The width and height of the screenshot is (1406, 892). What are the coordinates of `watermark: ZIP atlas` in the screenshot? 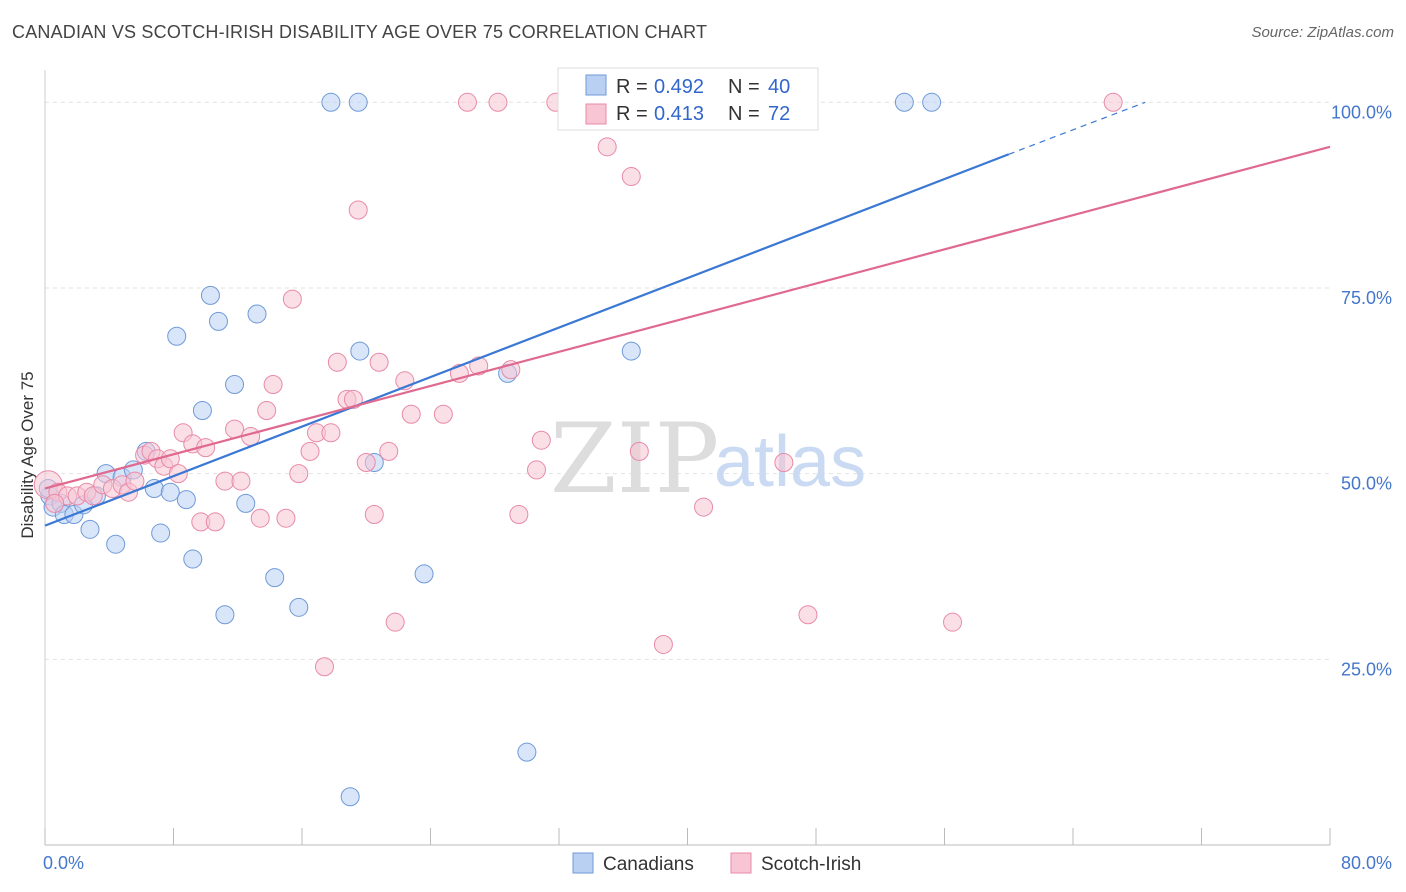 It's located at (708, 459).